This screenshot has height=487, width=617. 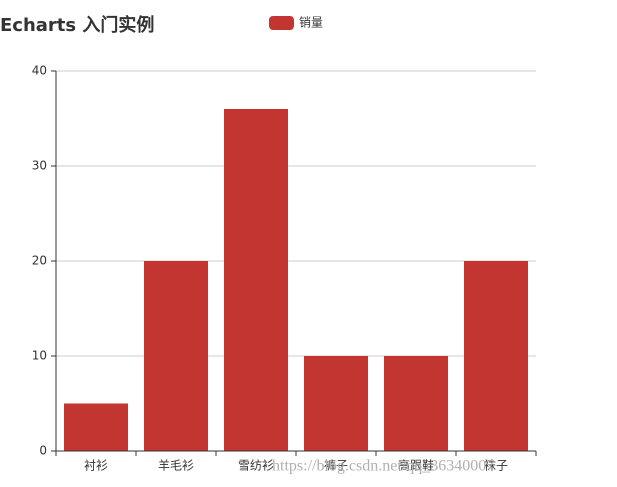 What do you see at coordinates (77, 25) in the screenshot?
I see `chart-title: Echarts 入门实例` at bounding box center [77, 25].